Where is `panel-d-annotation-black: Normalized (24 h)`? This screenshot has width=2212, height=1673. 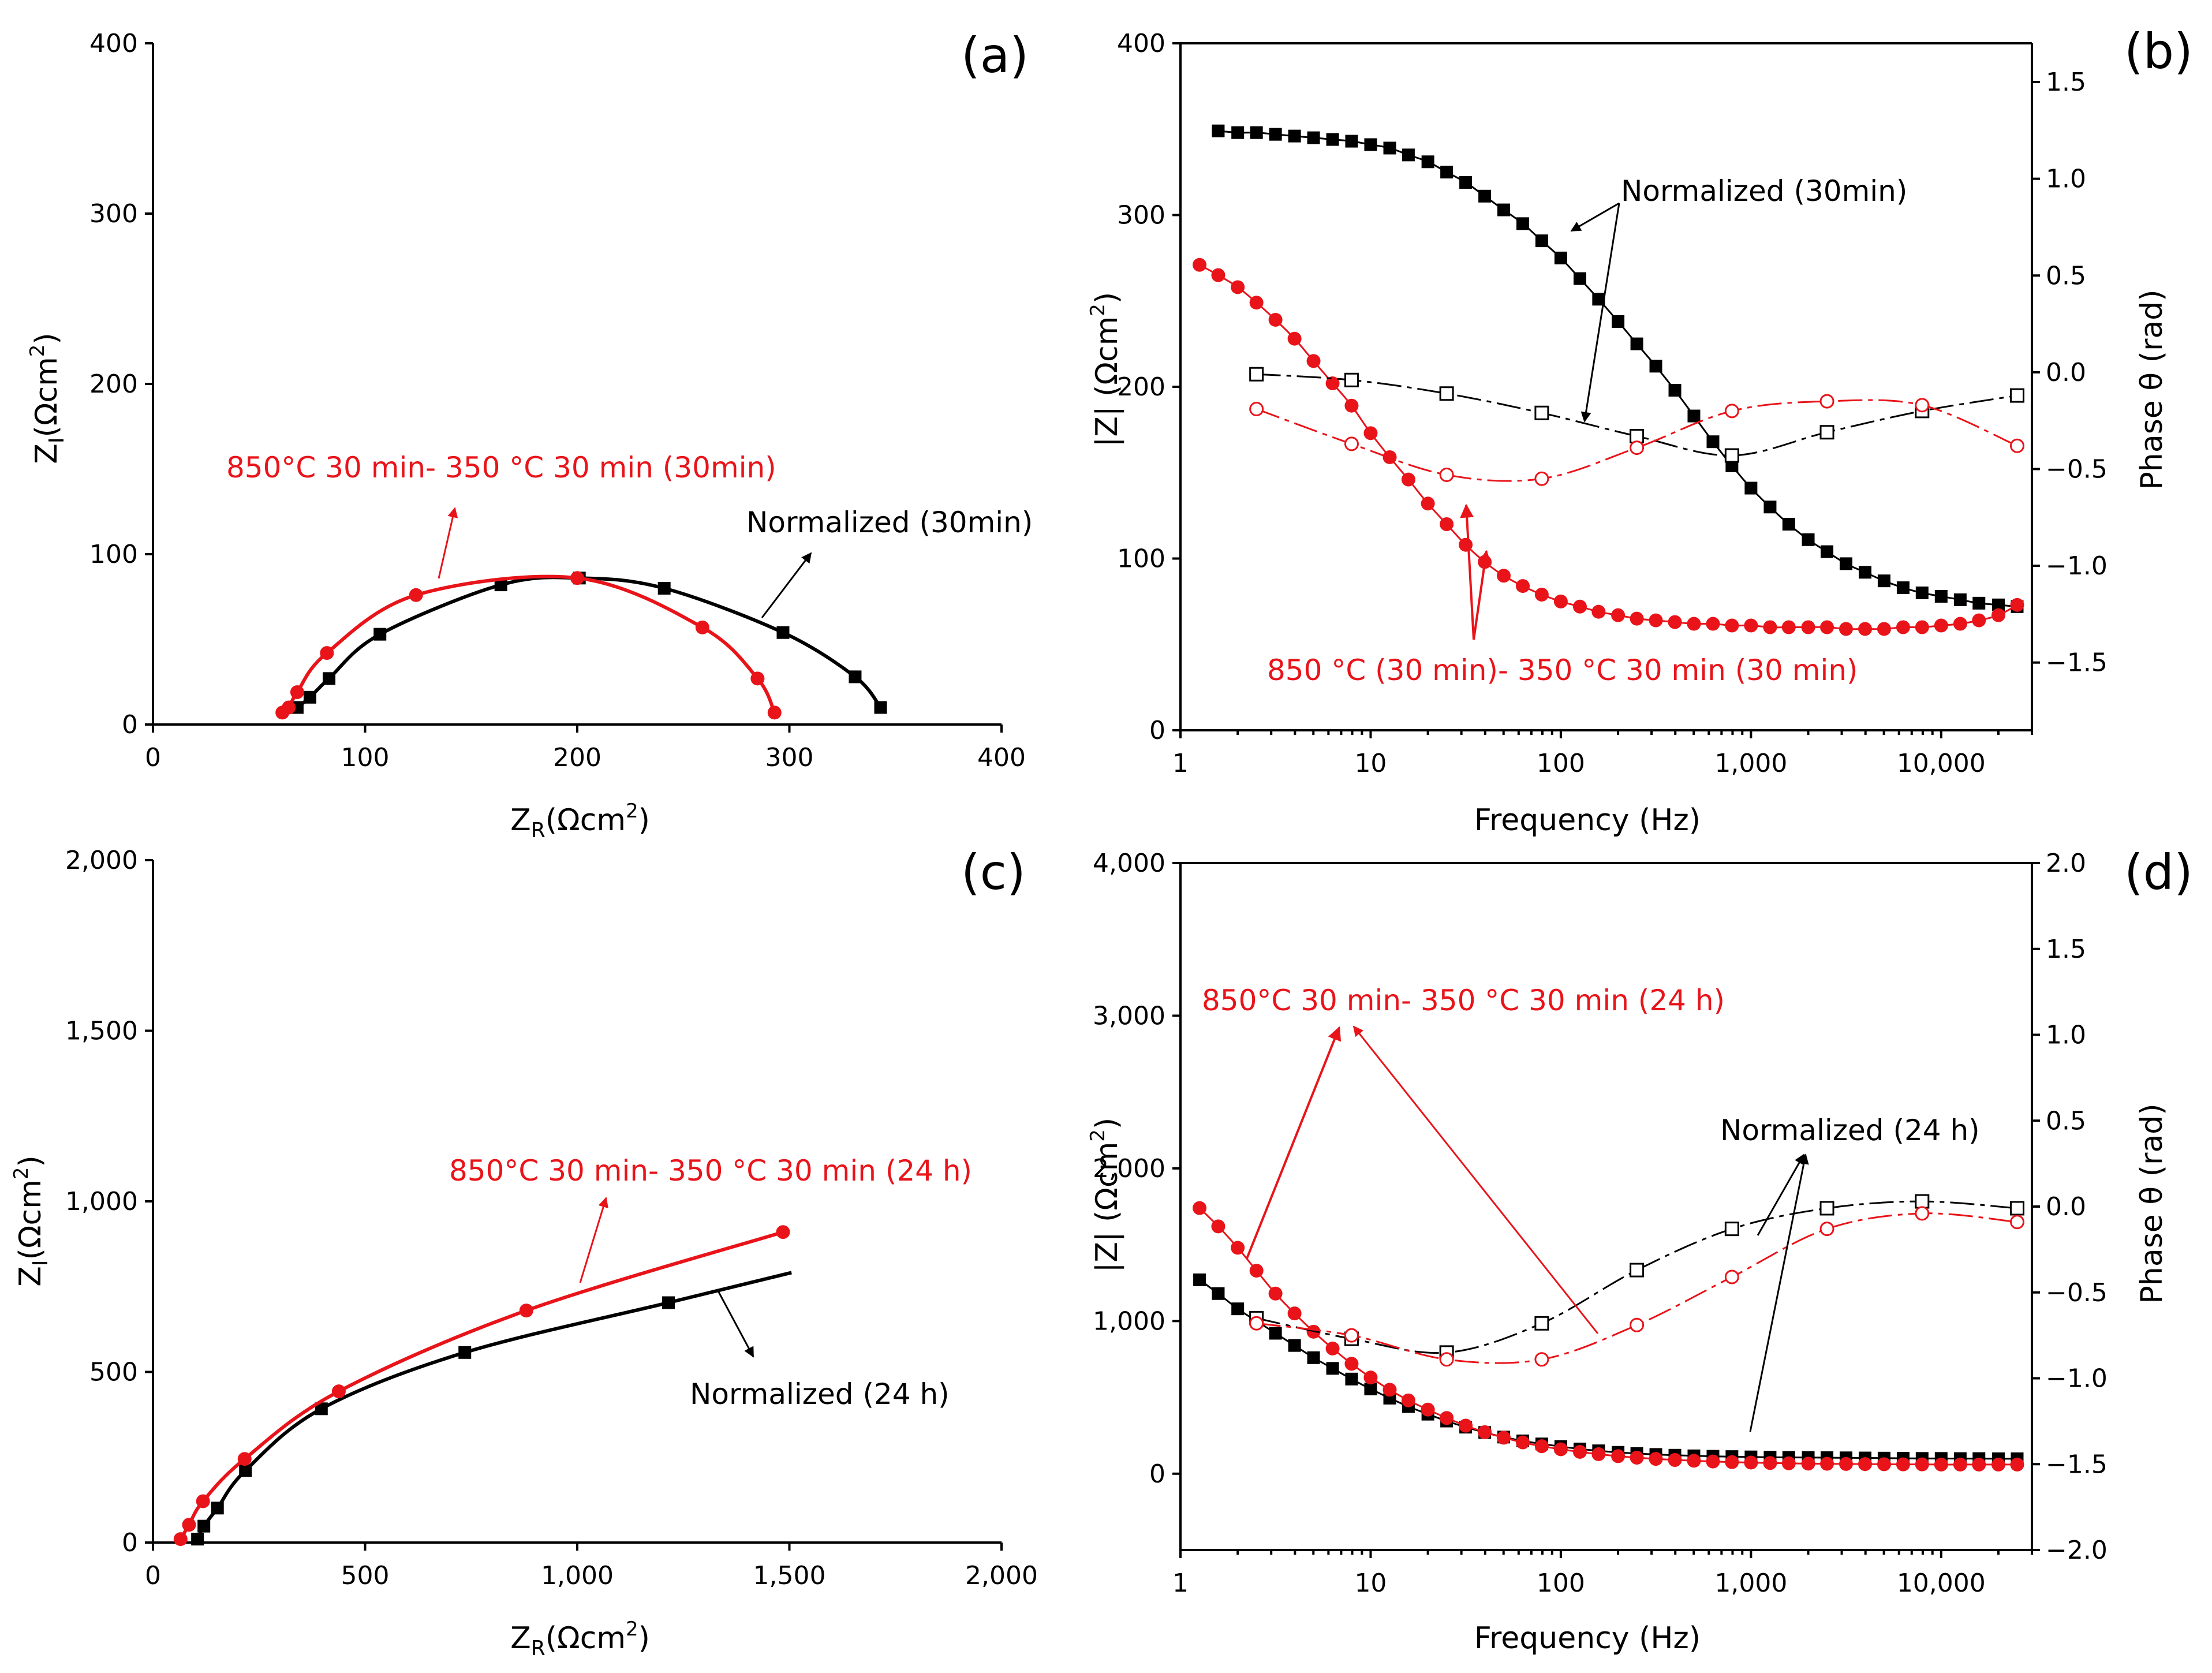 panel-d-annotation-black: Normalized (24 h) is located at coordinates (1850, 1130).